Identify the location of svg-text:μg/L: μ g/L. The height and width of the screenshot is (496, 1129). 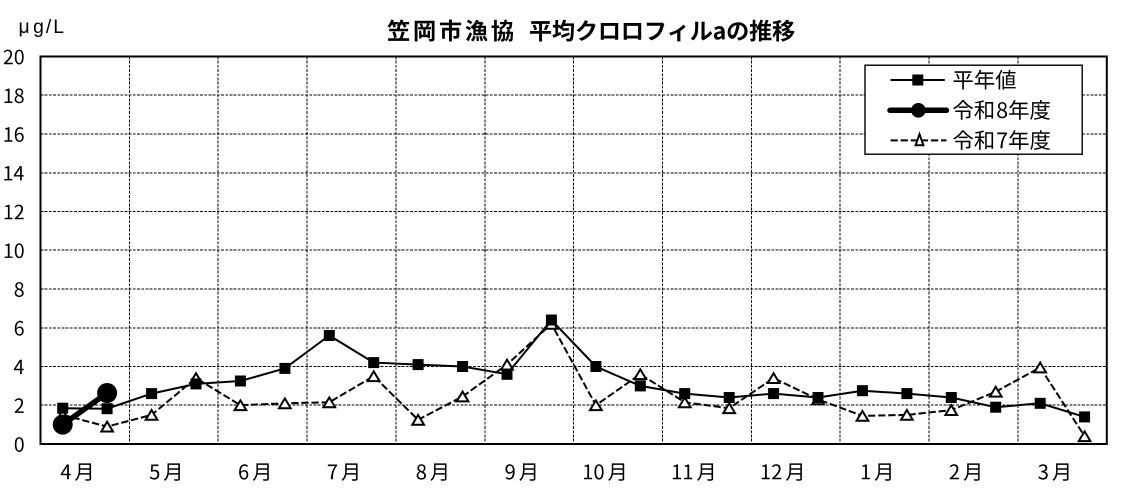
(42, 27).